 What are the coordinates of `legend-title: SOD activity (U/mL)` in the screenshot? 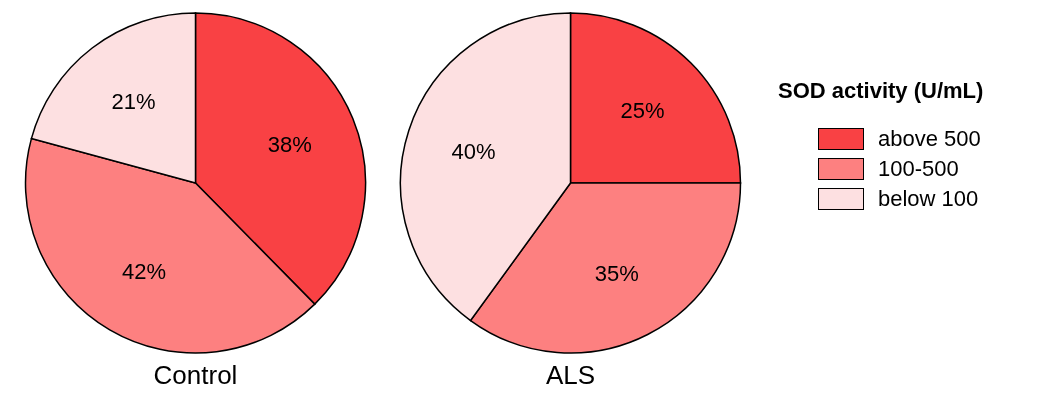 It's located at (881, 91).